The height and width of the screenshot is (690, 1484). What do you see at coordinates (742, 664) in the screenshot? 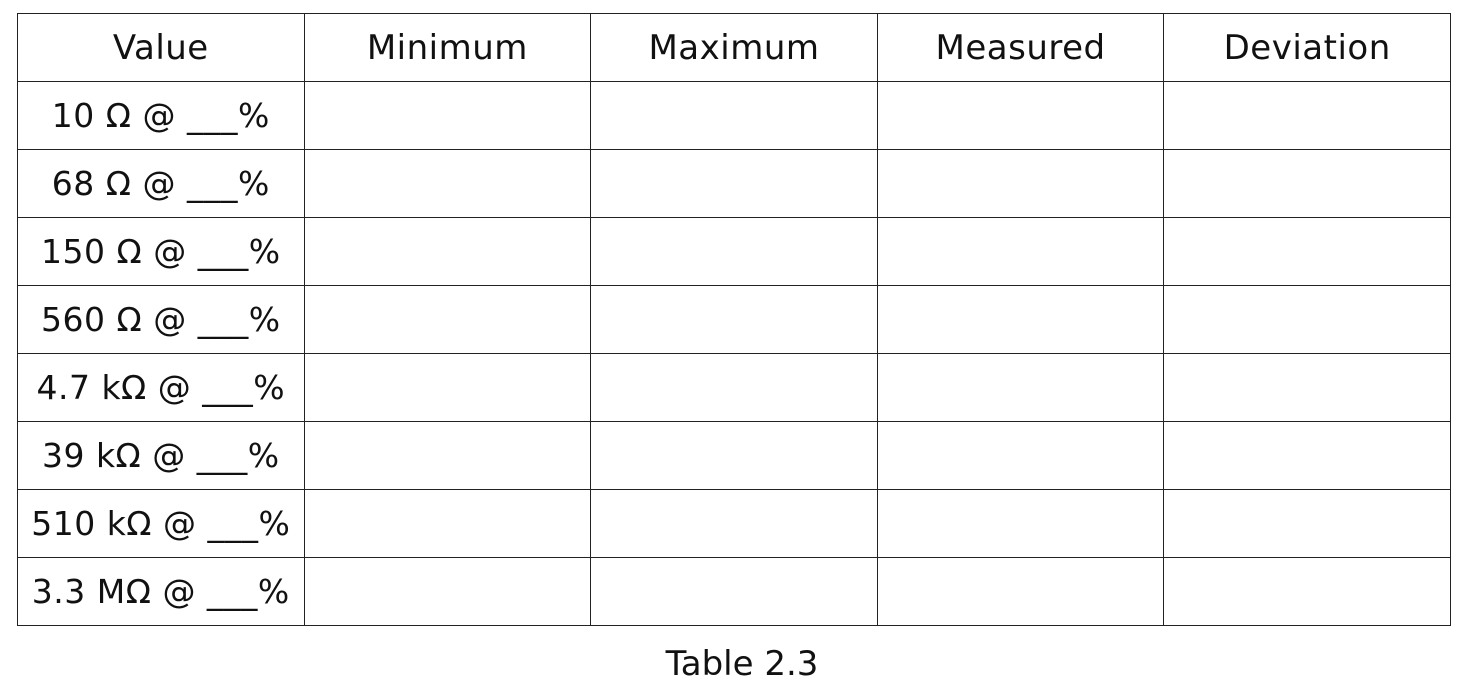
I see `table-caption: Table 2.3` at bounding box center [742, 664].